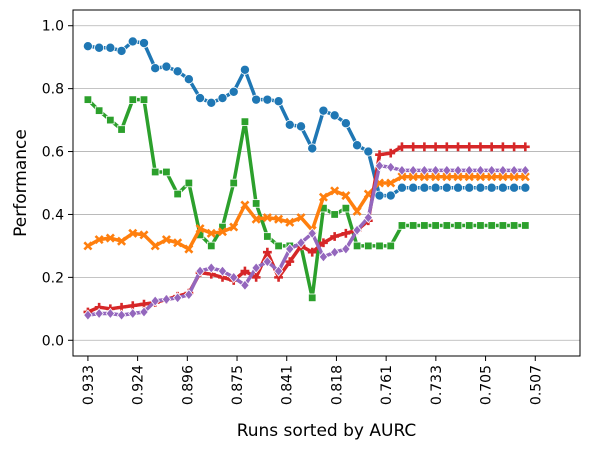 The height and width of the screenshot is (453, 598). Describe the element at coordinates (139, 385) in the screenshot. I see `x-tick-label: 0.924` at that location.